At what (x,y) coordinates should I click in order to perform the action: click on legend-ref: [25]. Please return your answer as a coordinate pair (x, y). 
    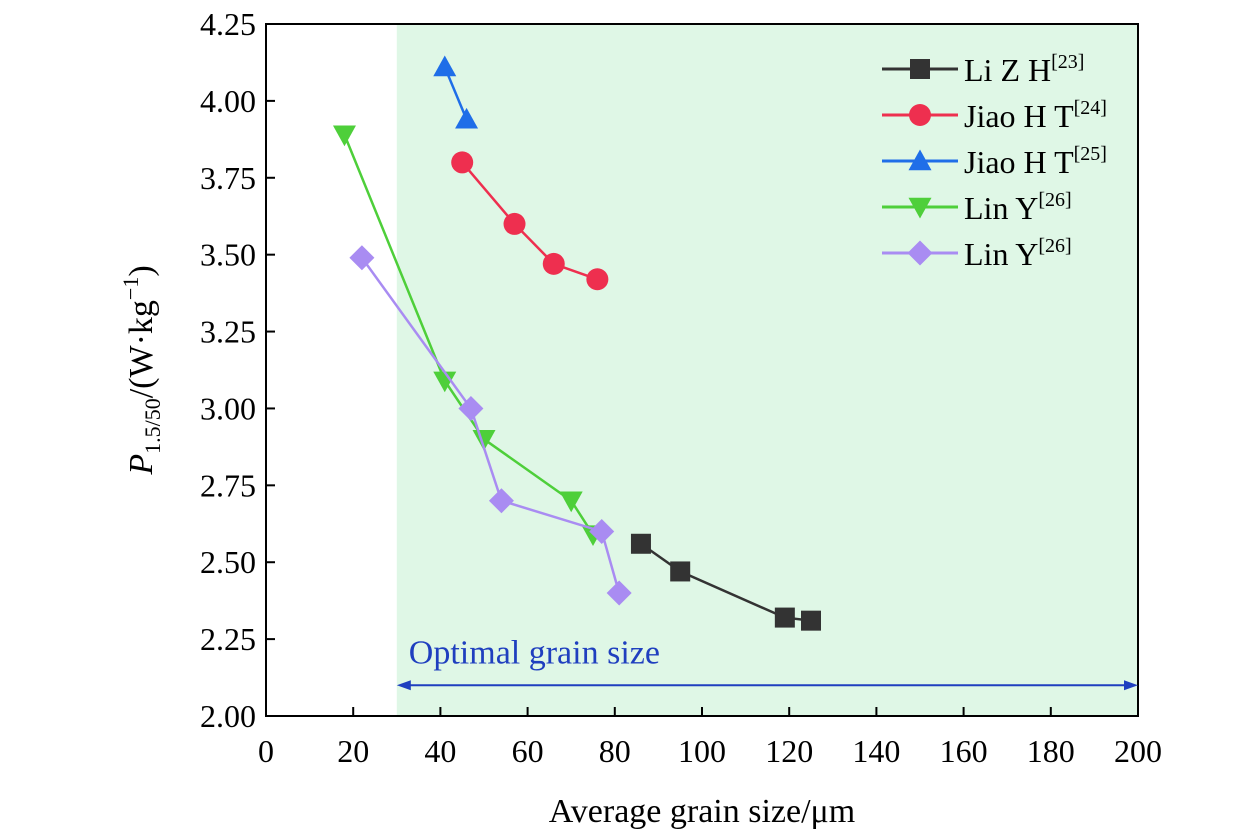
    Looking at the image, I should click on (1090, 154).